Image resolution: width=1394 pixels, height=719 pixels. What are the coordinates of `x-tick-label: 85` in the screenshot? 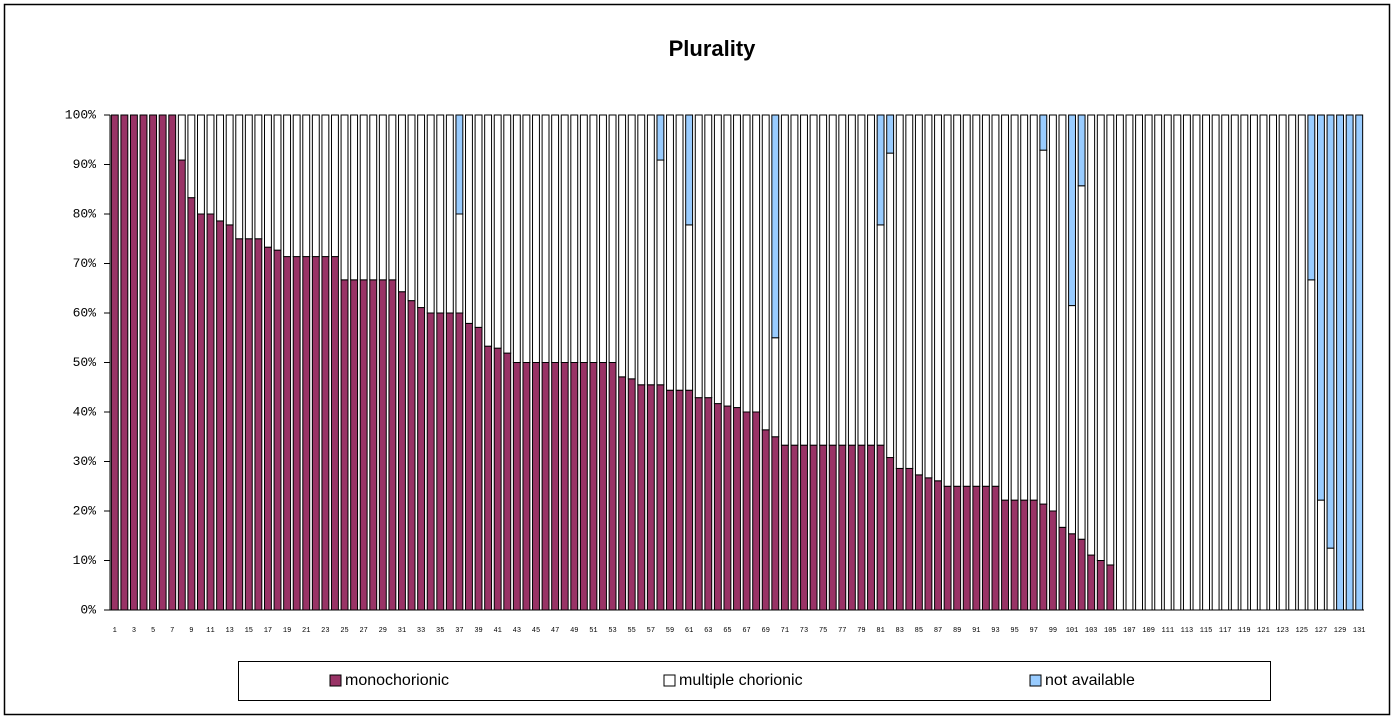 It's located at (919, 631).